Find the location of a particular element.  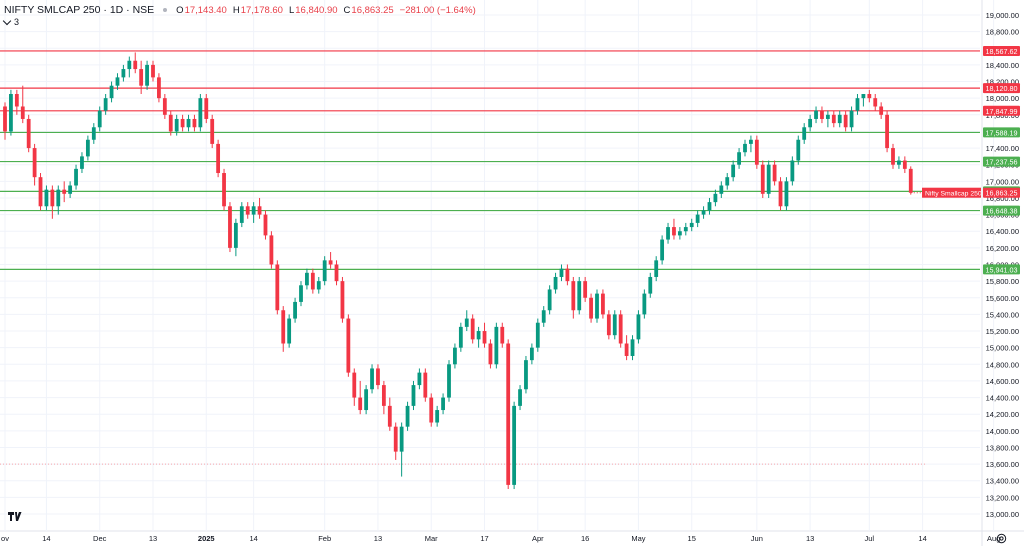

y-tick-label: 15,800.00 is located at coordinates (1002, 281).